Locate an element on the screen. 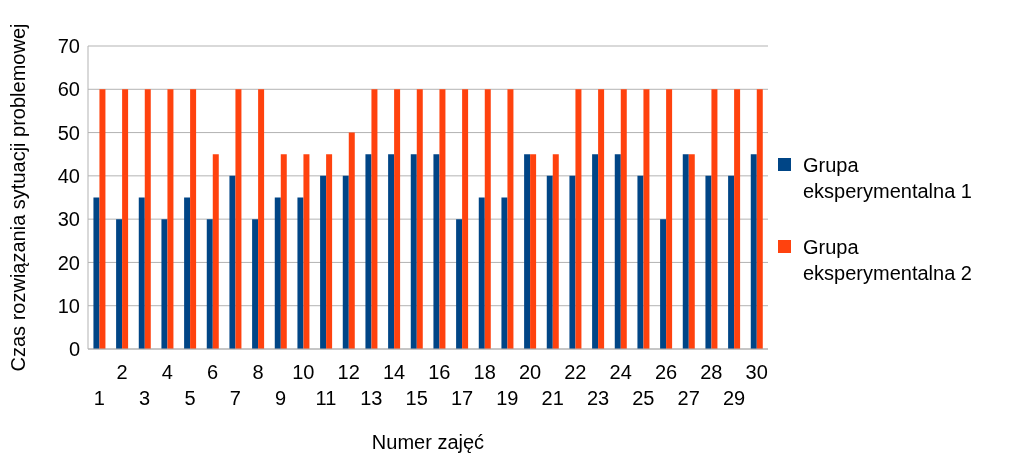 The image size is (1016, 459). x-tick-label: 8 is located at coordinates (258, 372).